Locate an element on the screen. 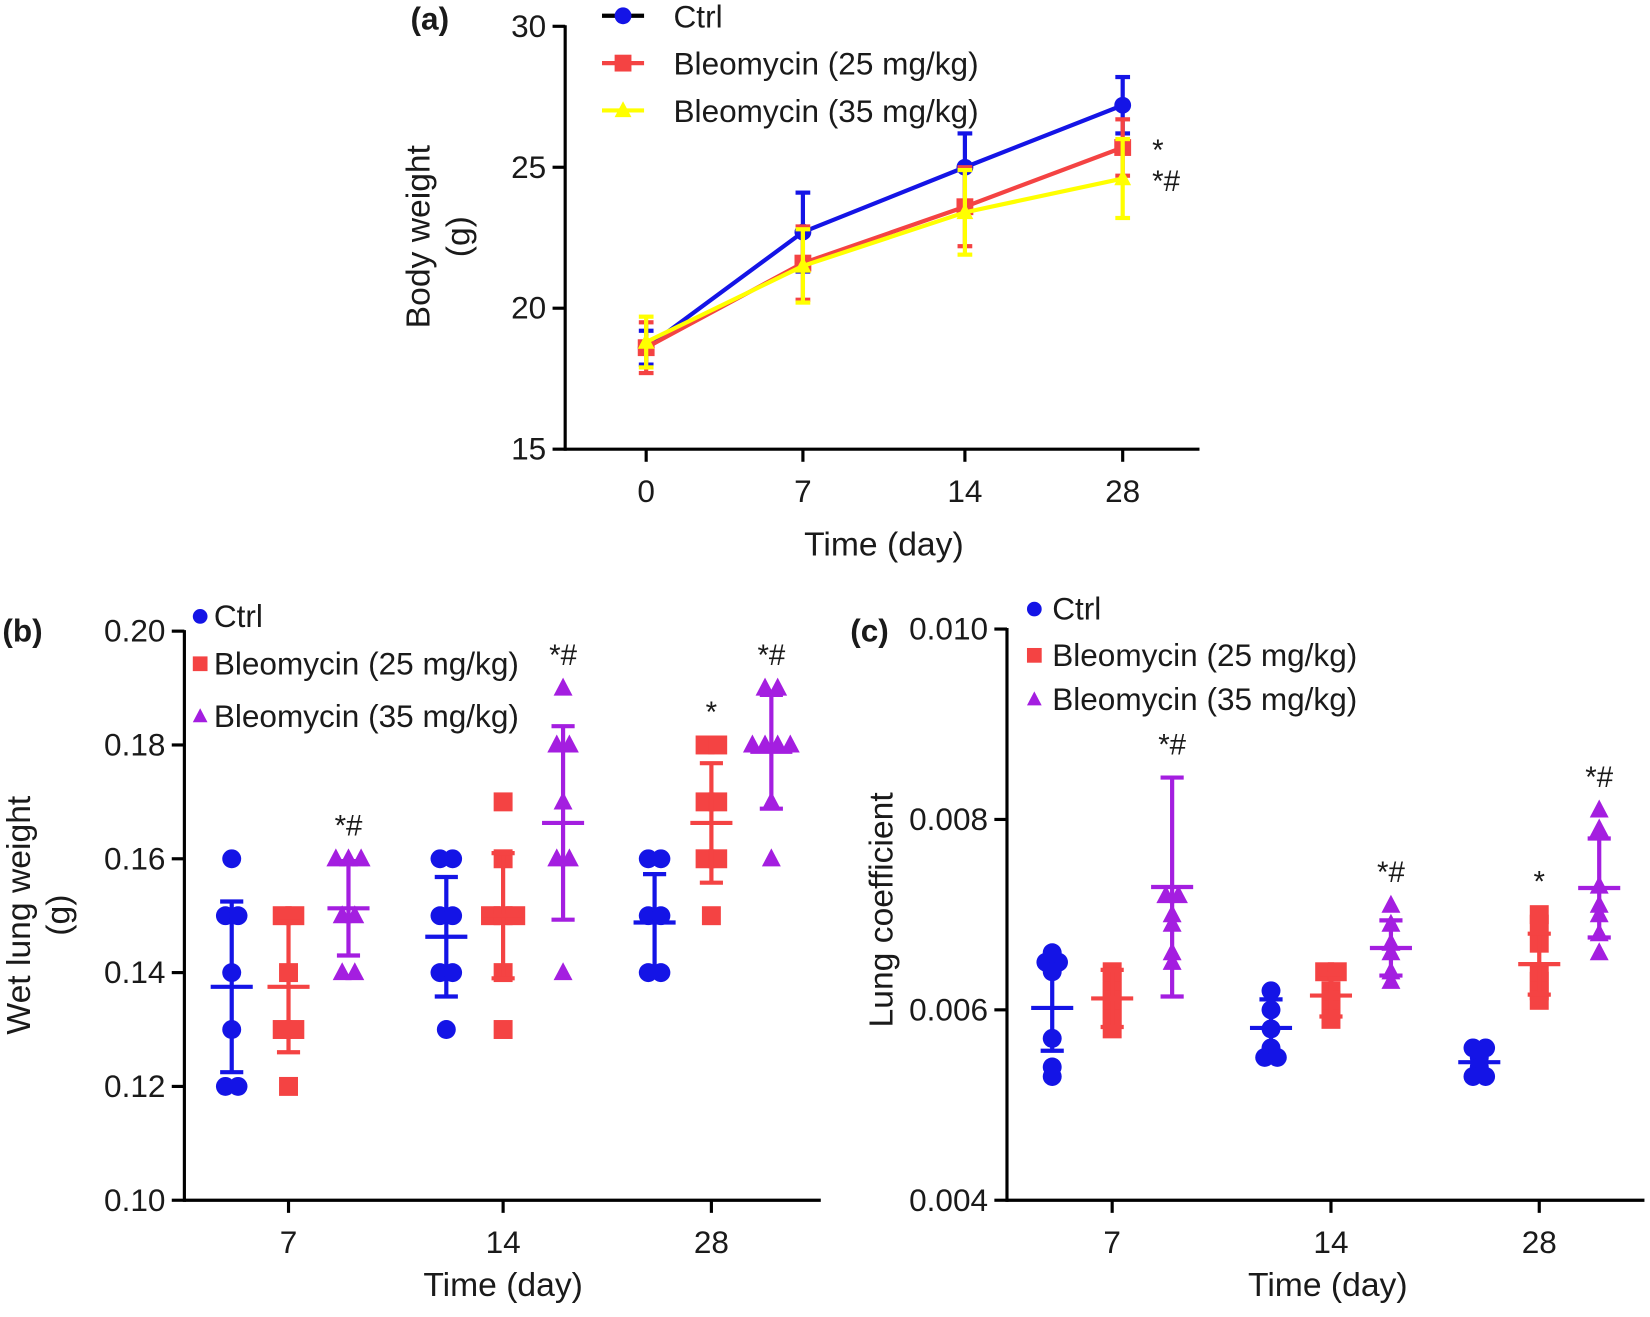 The height and width of the screenshot is (1317, 1650). y-axis-label: Lung coefficient is located at coordinates (881, 910).